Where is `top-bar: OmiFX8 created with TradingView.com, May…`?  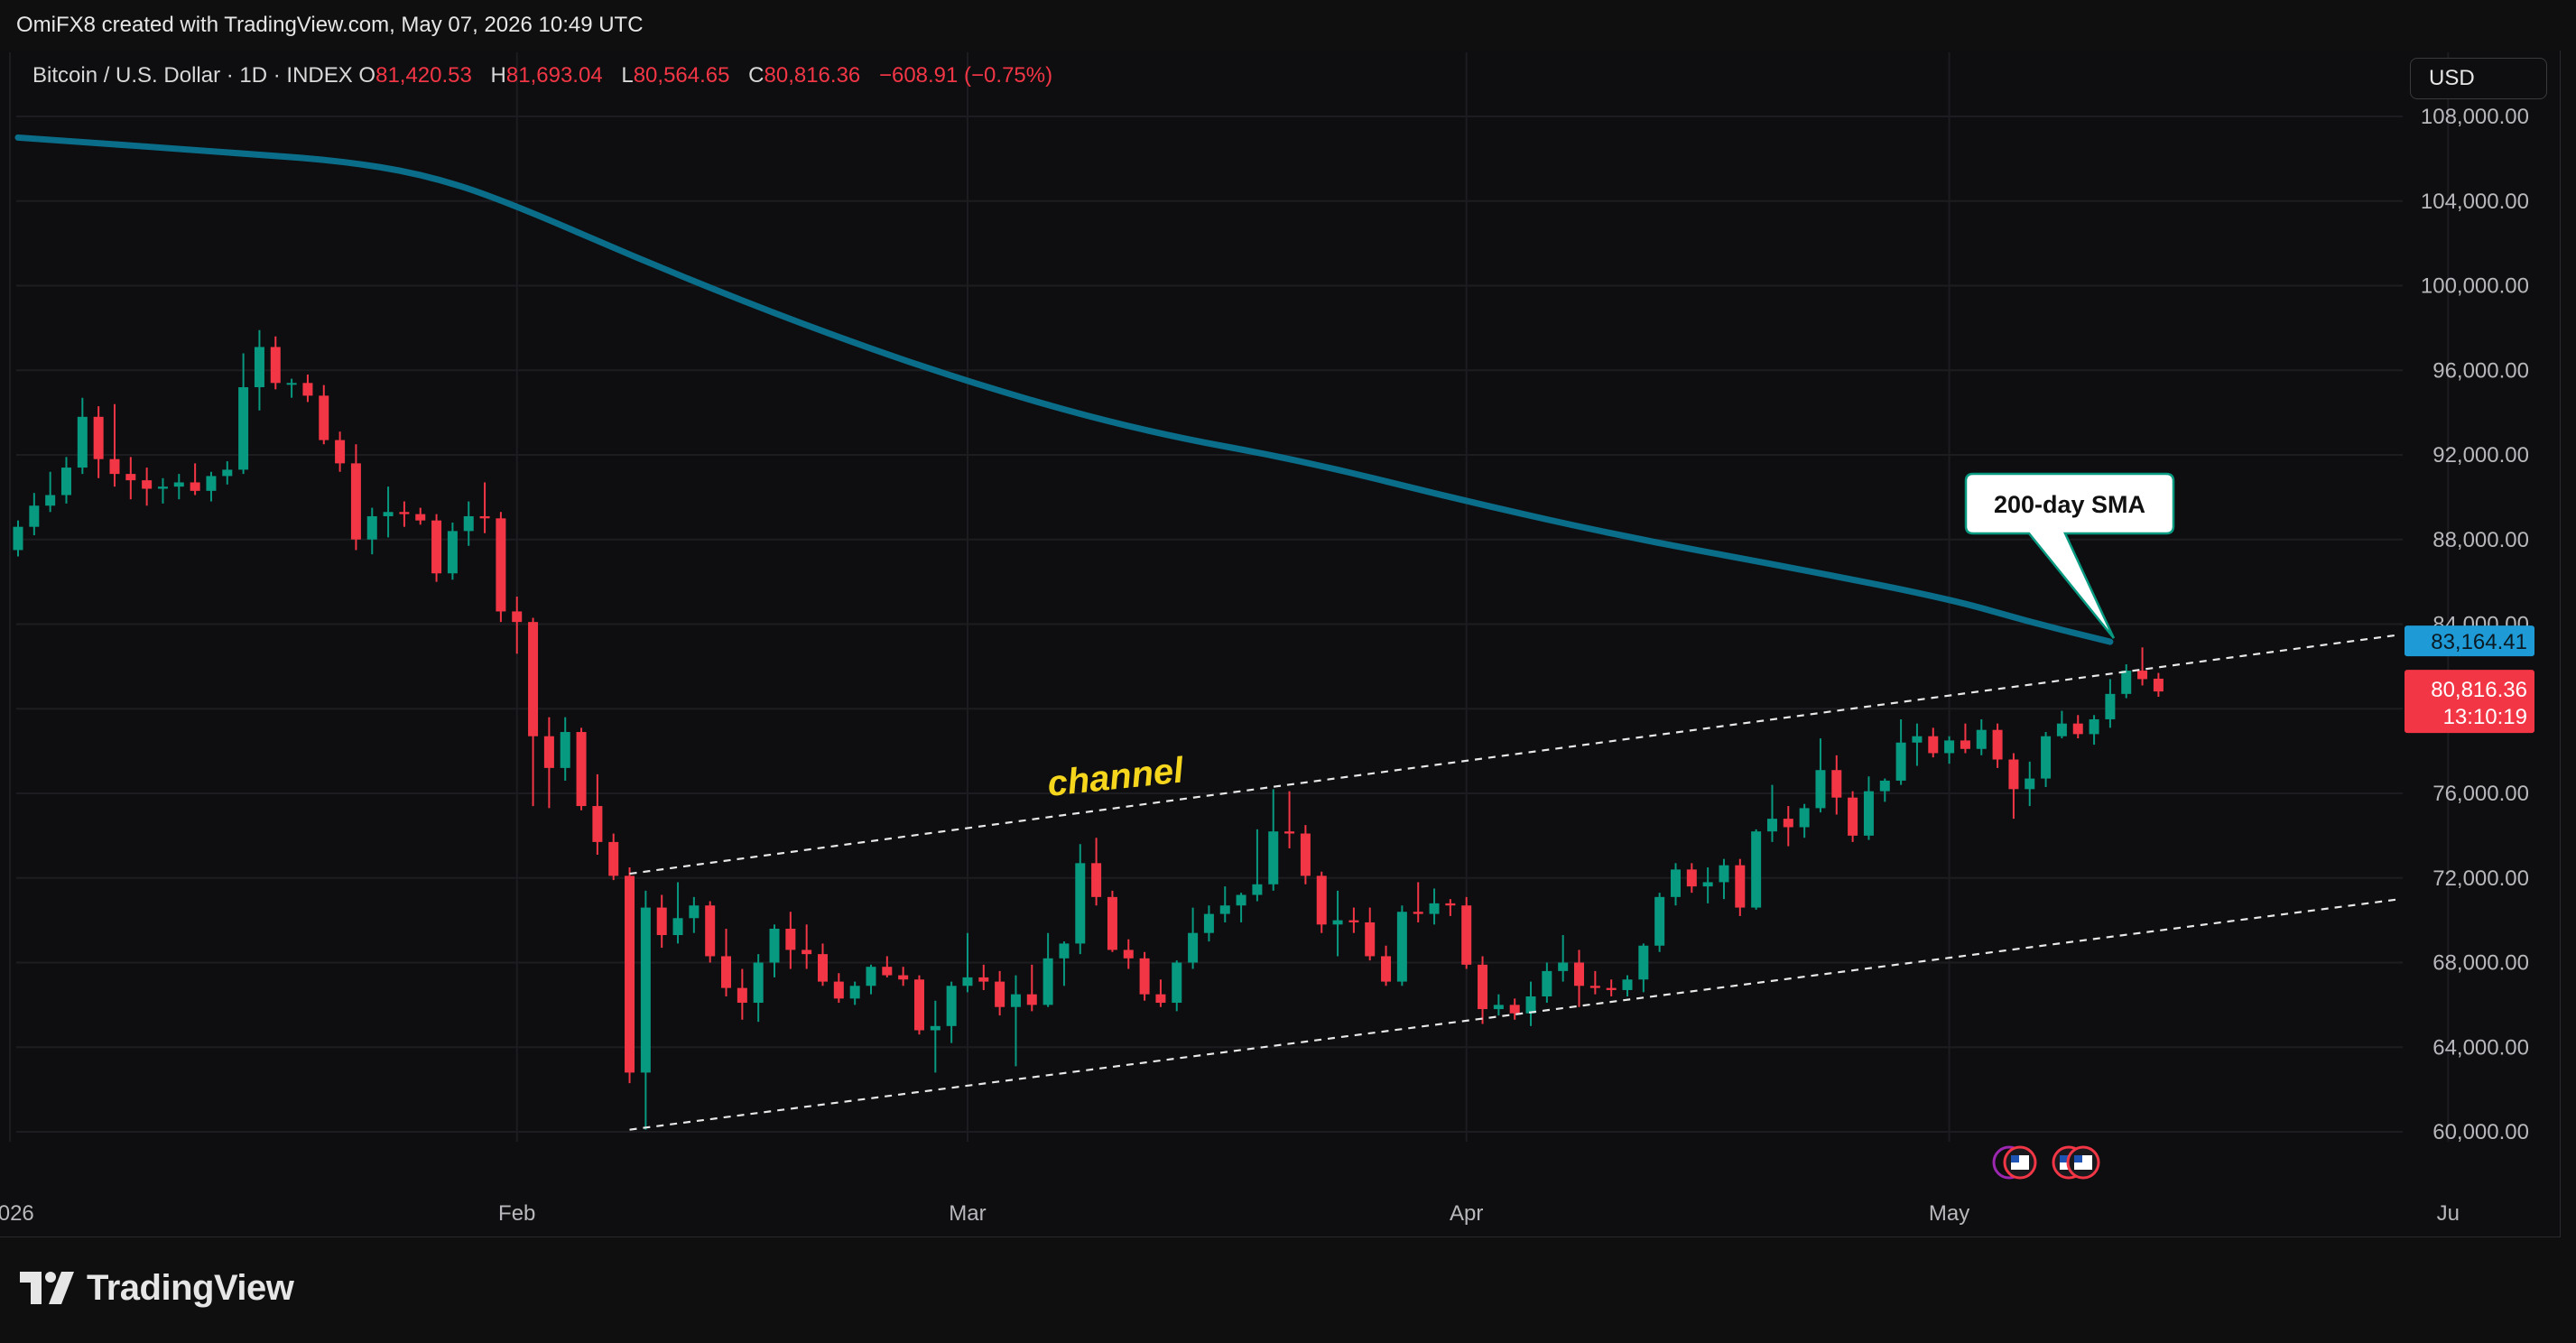 top-bar: OmiFX8 created with TradingView.com, May… is located at coordinates (1288, 26).